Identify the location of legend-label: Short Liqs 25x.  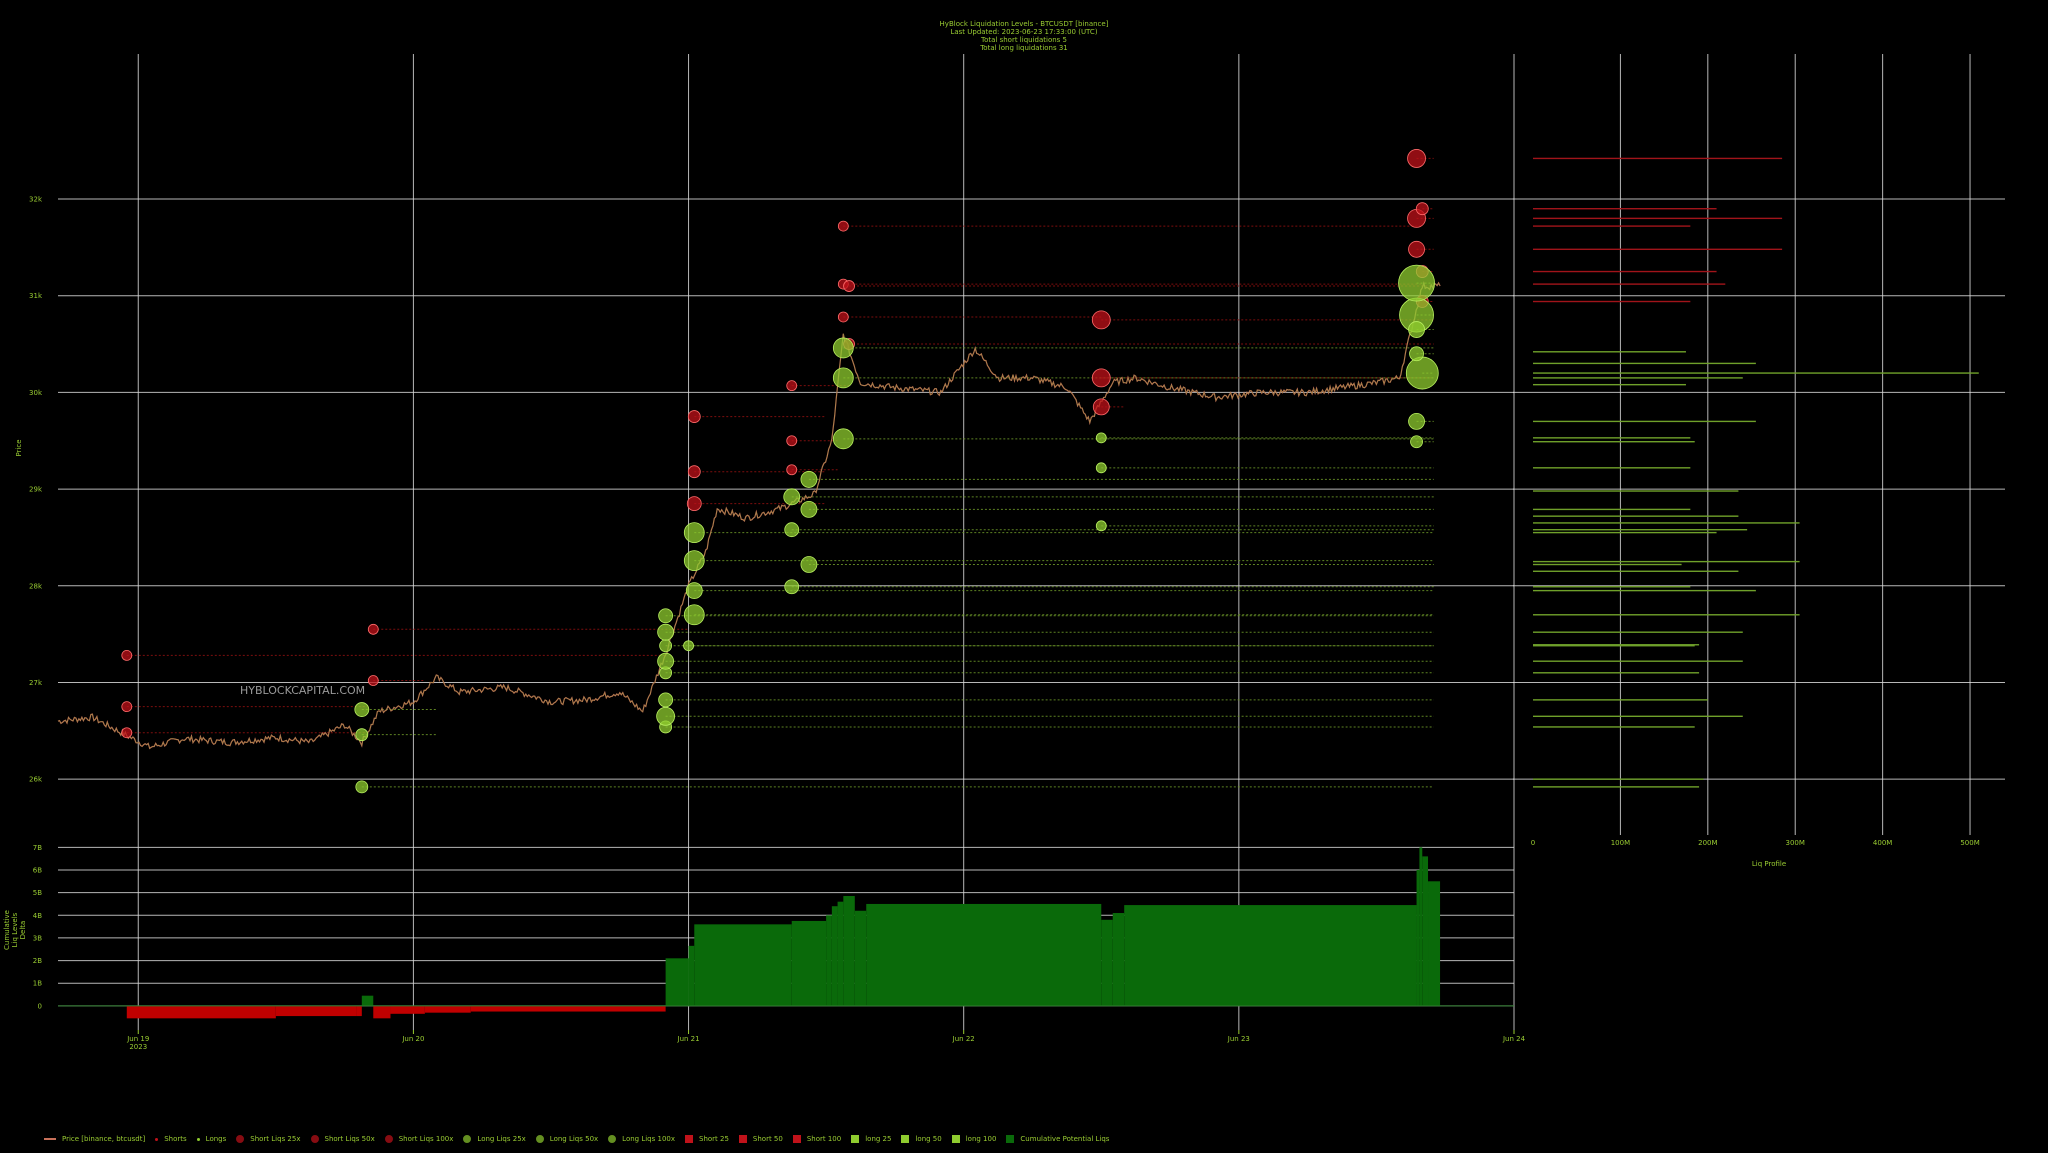
(275, 1139).